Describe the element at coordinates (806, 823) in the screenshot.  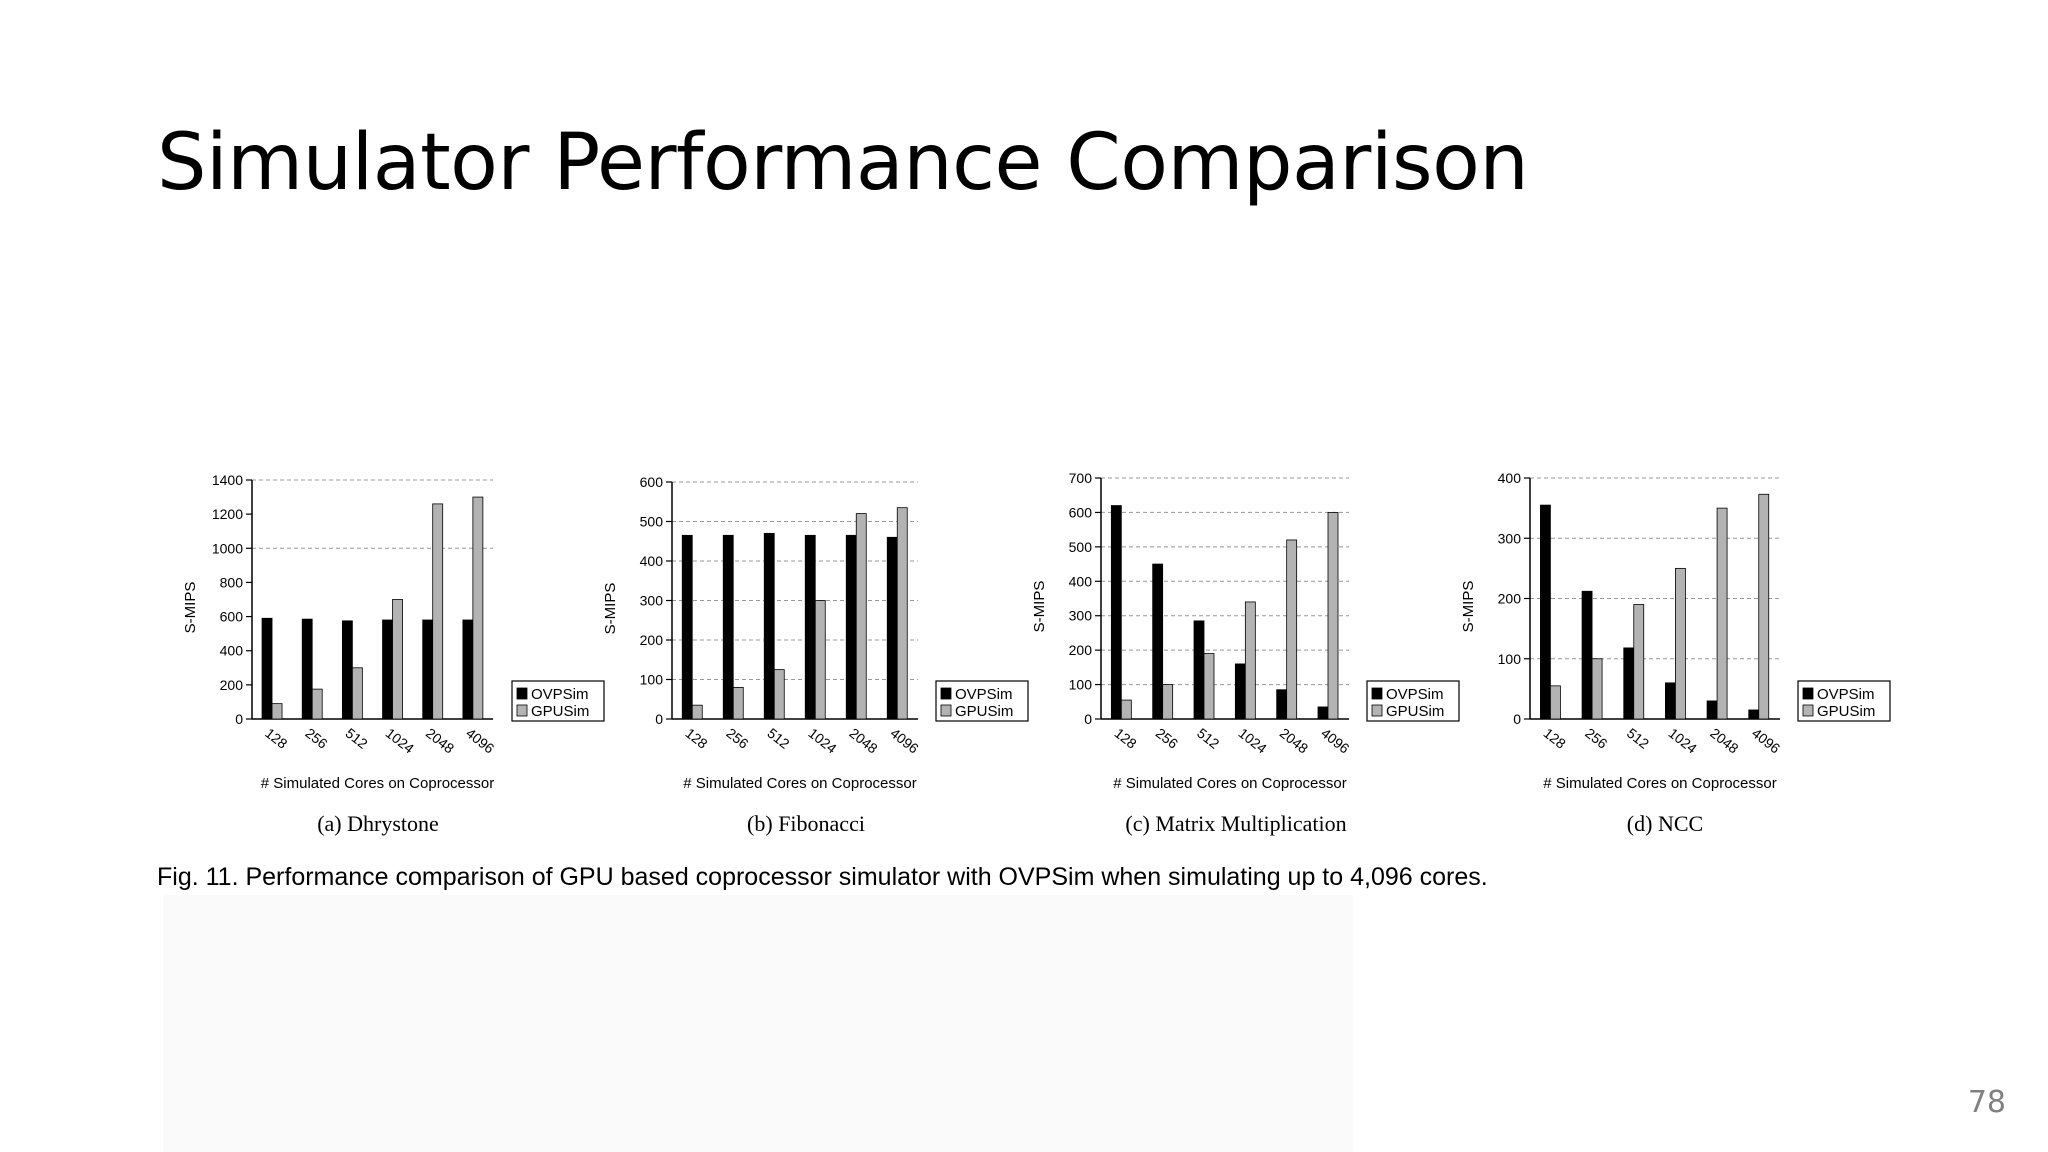
I see `chart-subcaption: (b) Fibonacci` at that location.